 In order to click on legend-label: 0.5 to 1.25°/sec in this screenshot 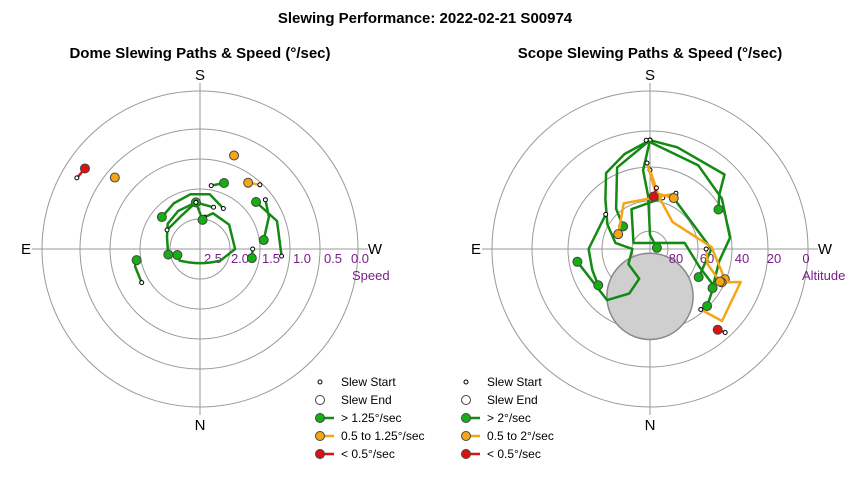, I will do `click(383, 436)`.